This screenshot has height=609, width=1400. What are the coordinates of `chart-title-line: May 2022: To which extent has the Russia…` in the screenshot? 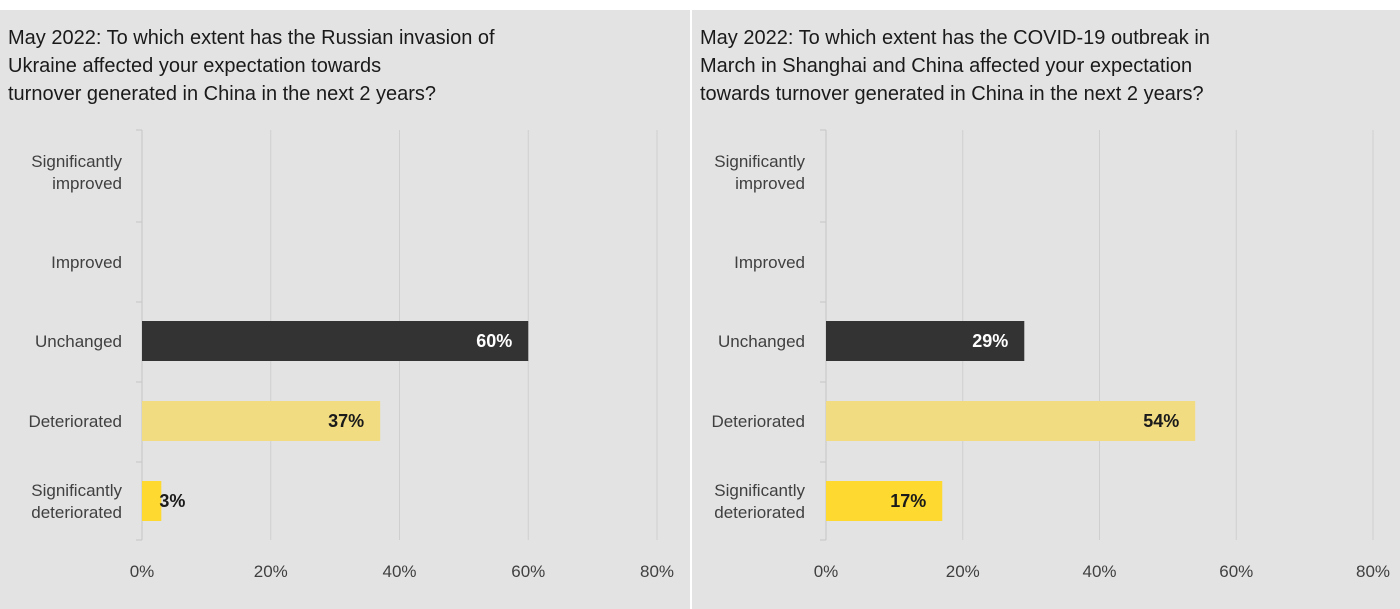 It's located at (251, 38).